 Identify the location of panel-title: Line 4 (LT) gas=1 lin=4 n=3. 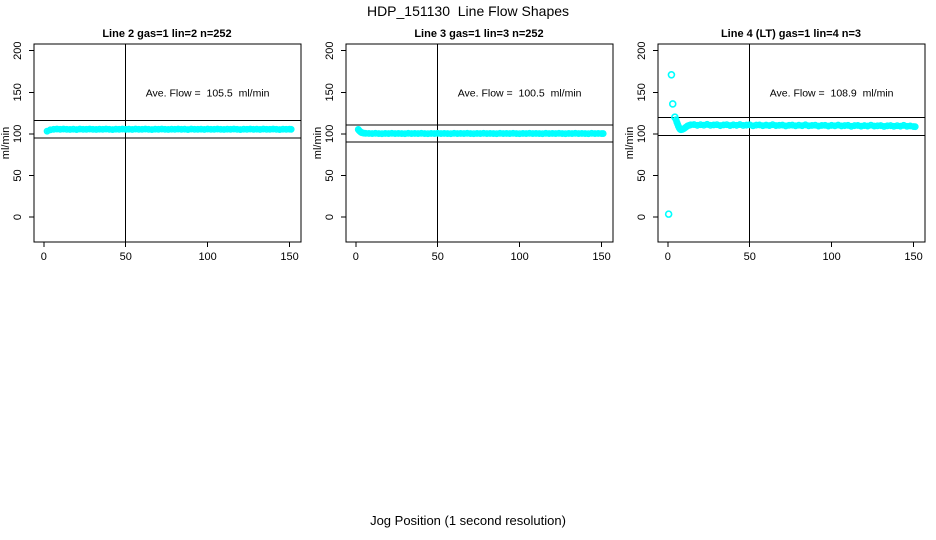
(791, 34).